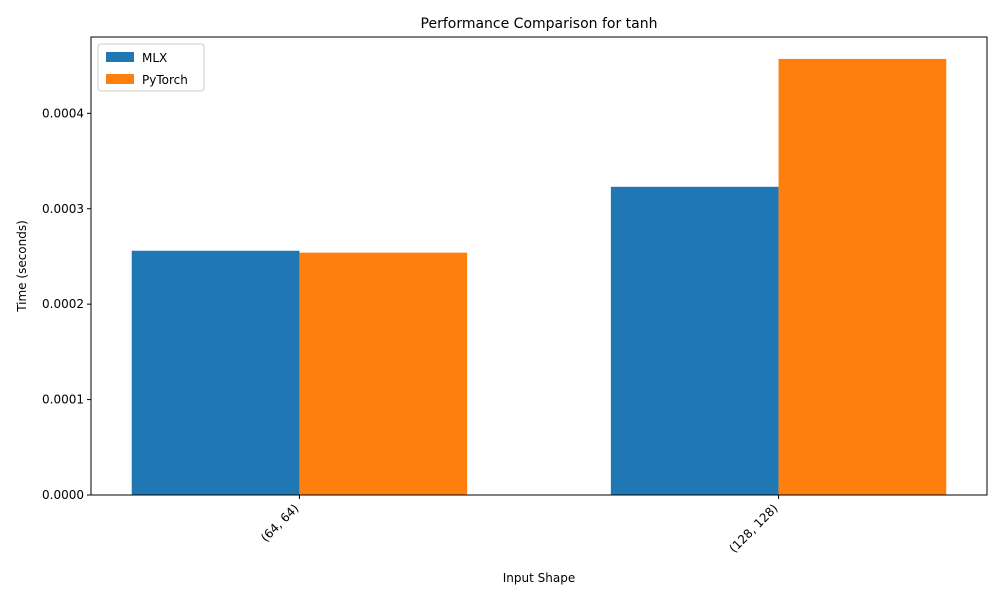 The width and height of the screenshot is (1000, 600). I want to click on y-tick-label: 0.0004, so click(63, 113).